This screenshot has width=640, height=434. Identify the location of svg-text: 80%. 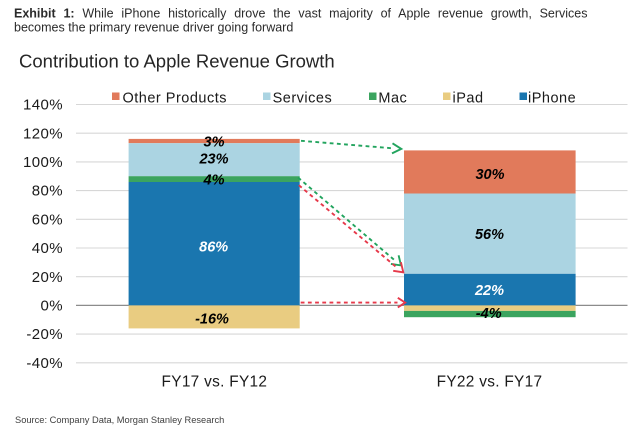
(47, 191).